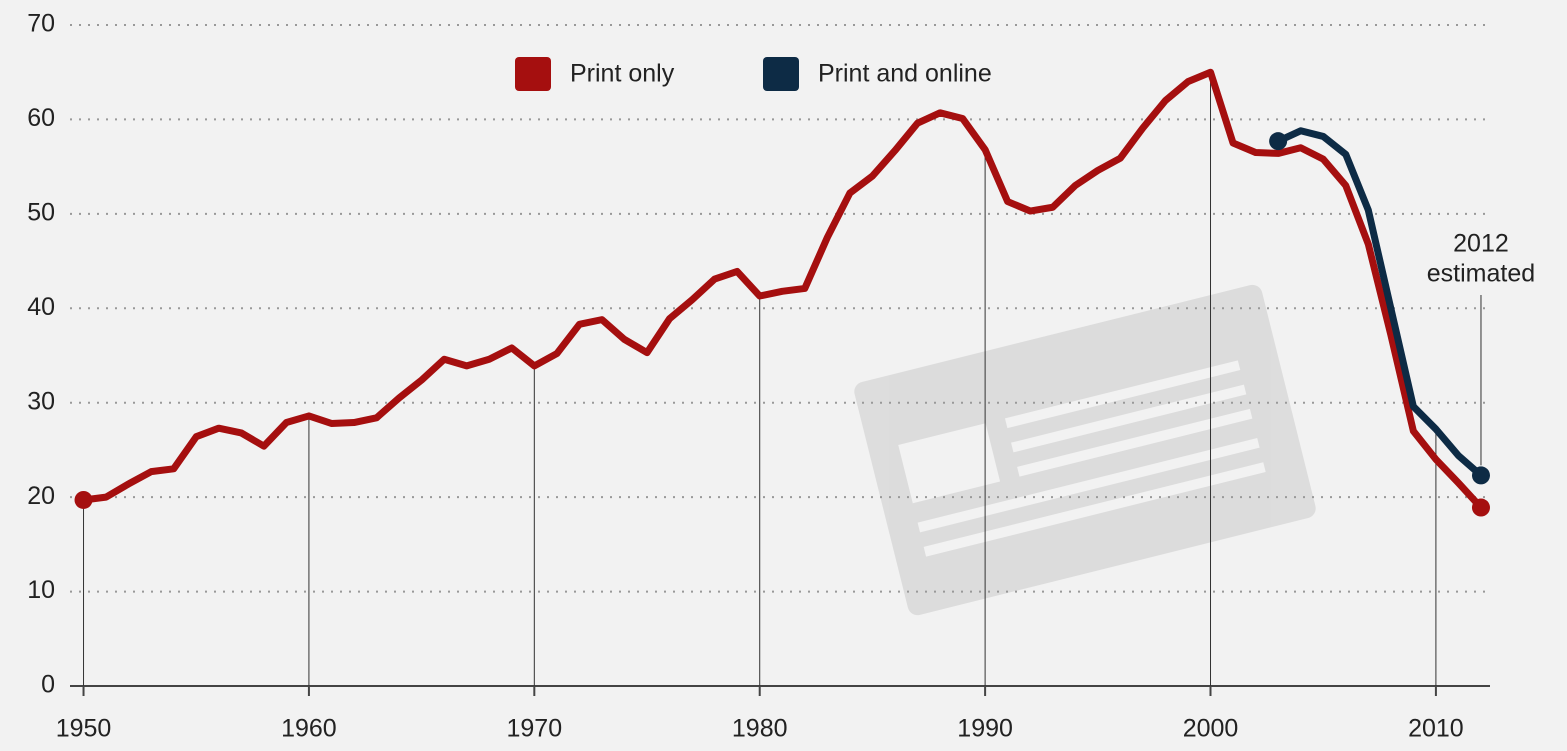 Image resolution: width=1567 pixels, height=751 pixels. Describe the element at coordinates (41, 401) in the screenshot. I see `y-tick-label: 30` at that location.